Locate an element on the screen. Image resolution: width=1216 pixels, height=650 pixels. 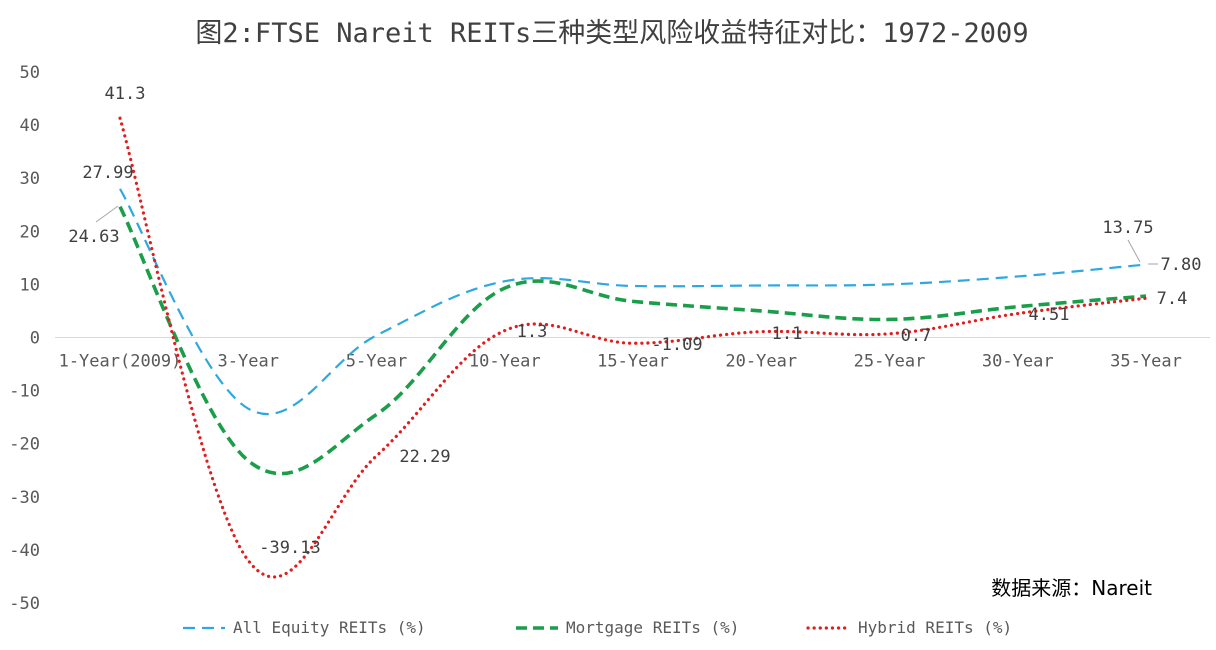
data-label: 7.80 is located at coordinates (1181, 265).